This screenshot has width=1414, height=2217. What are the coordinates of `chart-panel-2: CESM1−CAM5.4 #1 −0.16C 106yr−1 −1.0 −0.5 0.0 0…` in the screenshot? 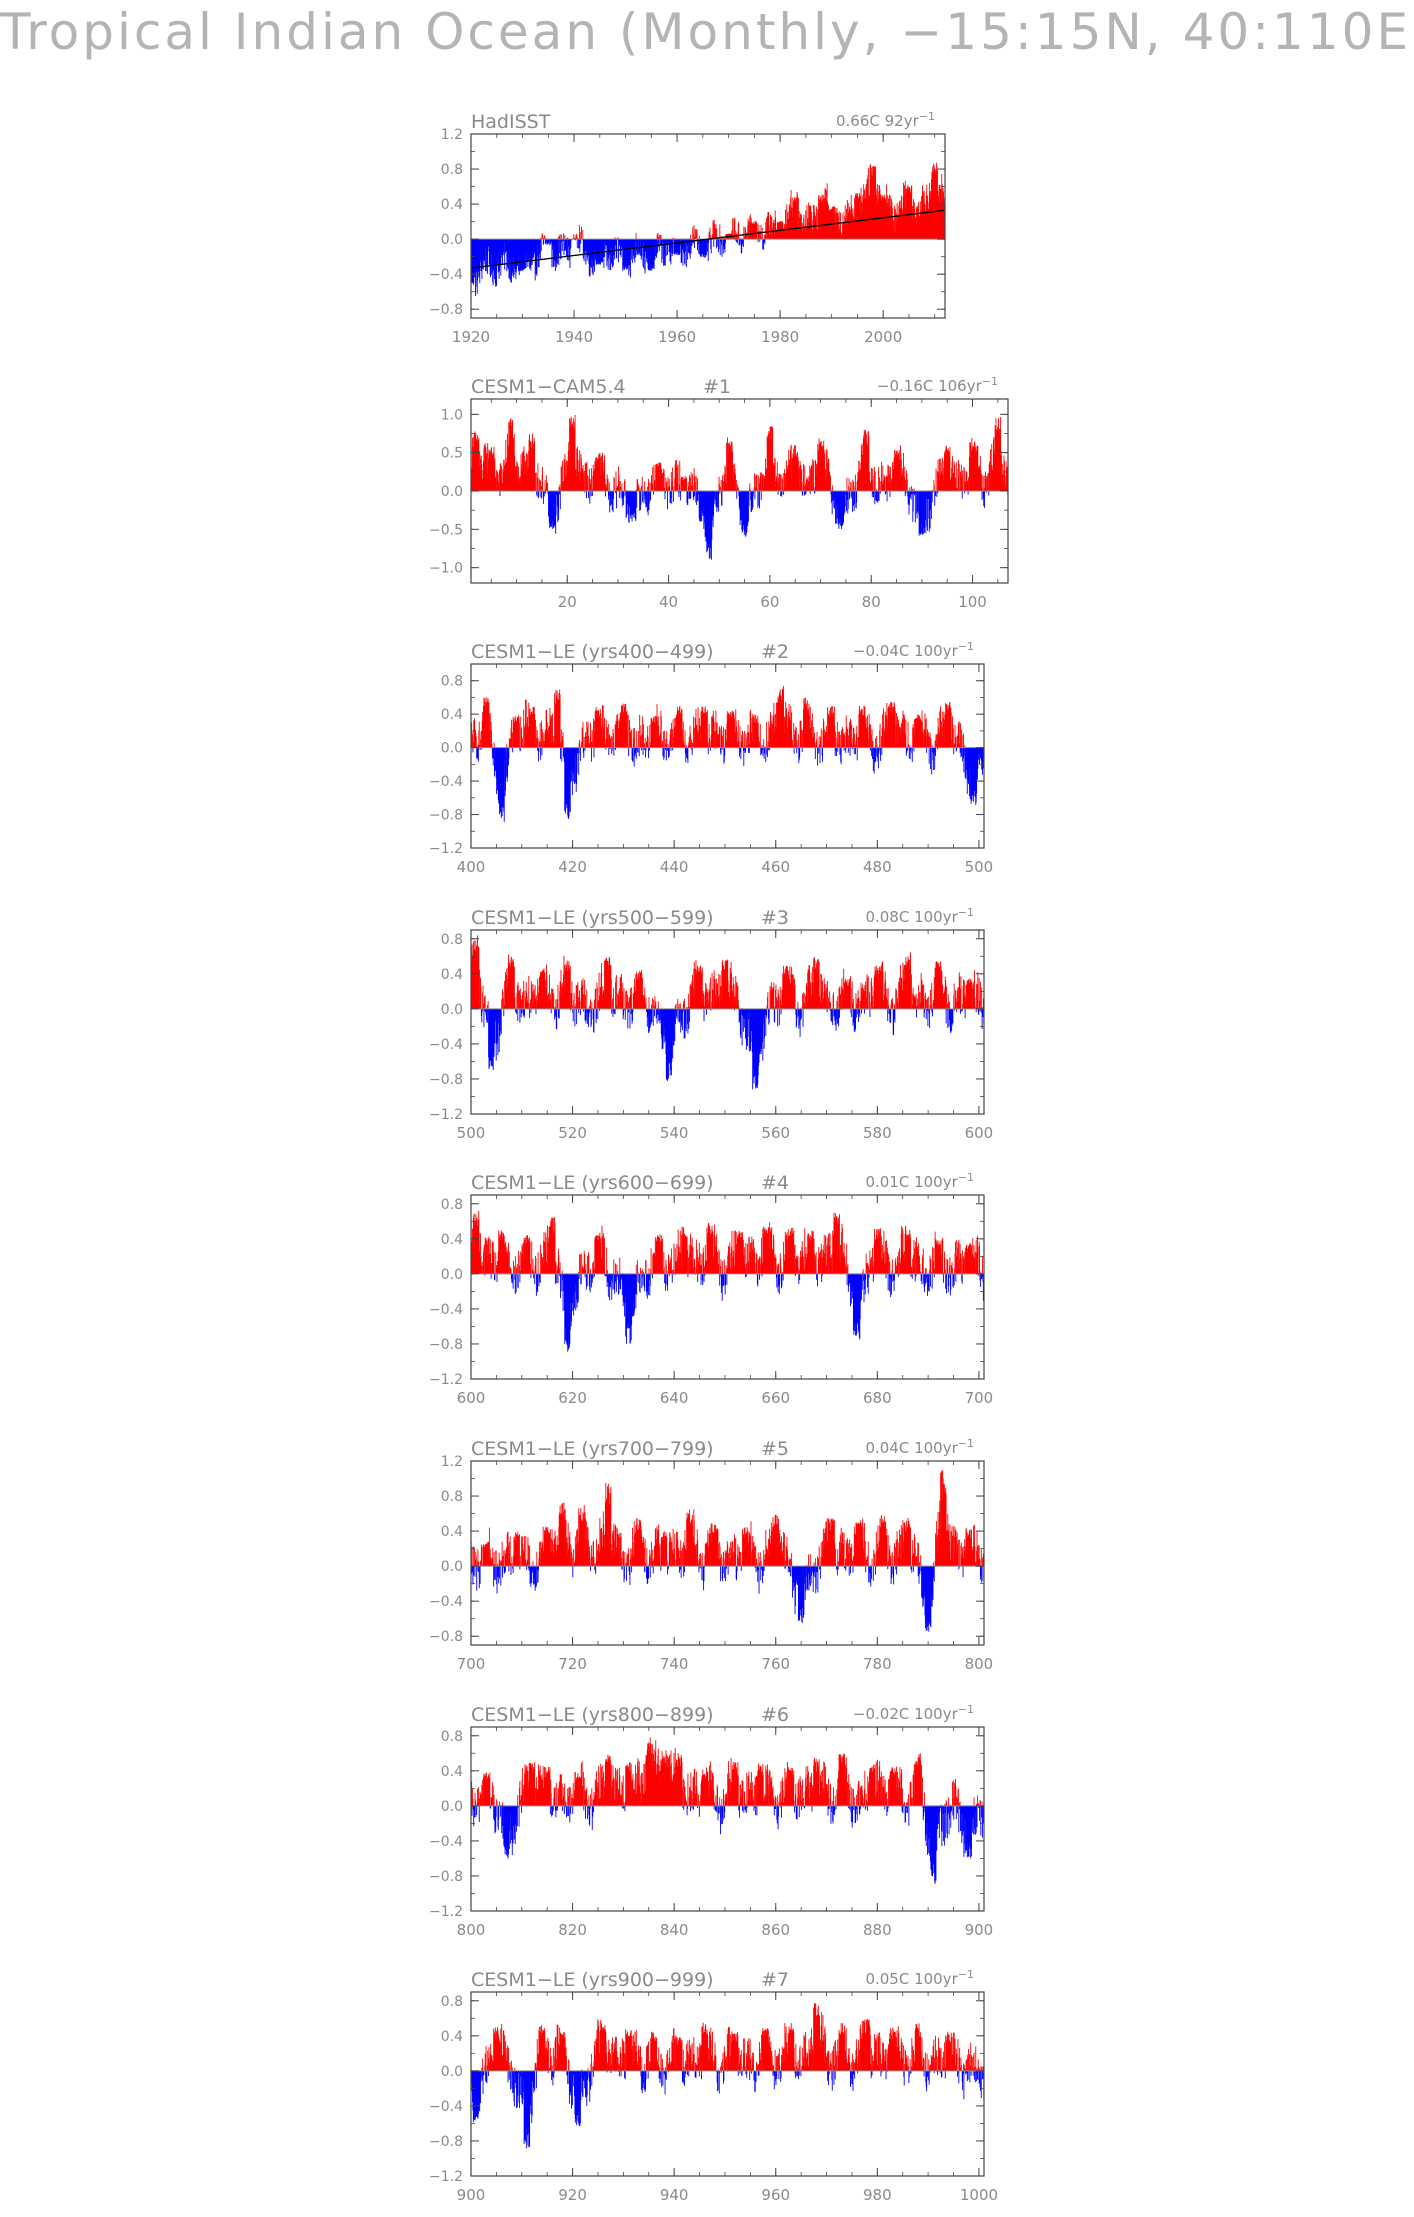 It's located at (719, 493).